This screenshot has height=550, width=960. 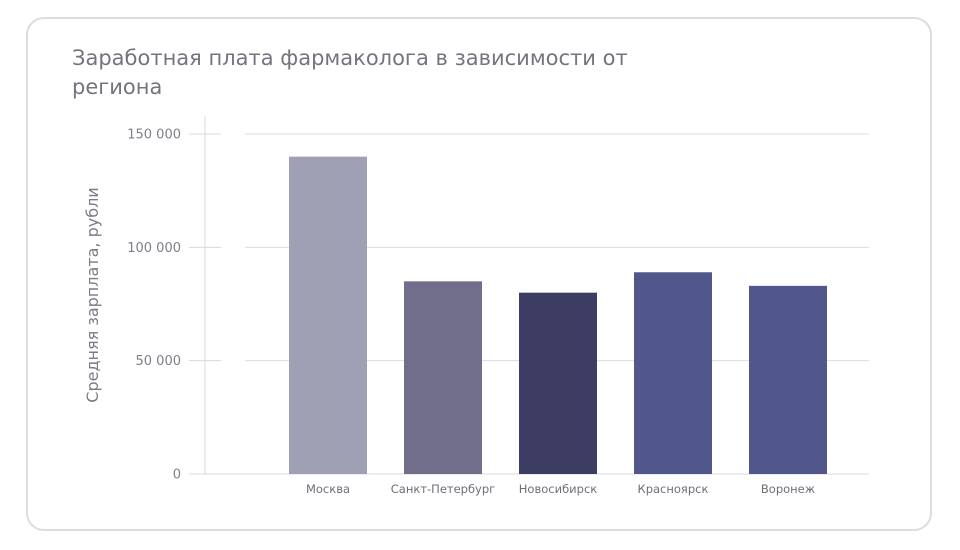 What do you see at coordinates (328, 489) in the screenshot?
I see `x-tick-label: Москва` at bounding box center [328, 489].